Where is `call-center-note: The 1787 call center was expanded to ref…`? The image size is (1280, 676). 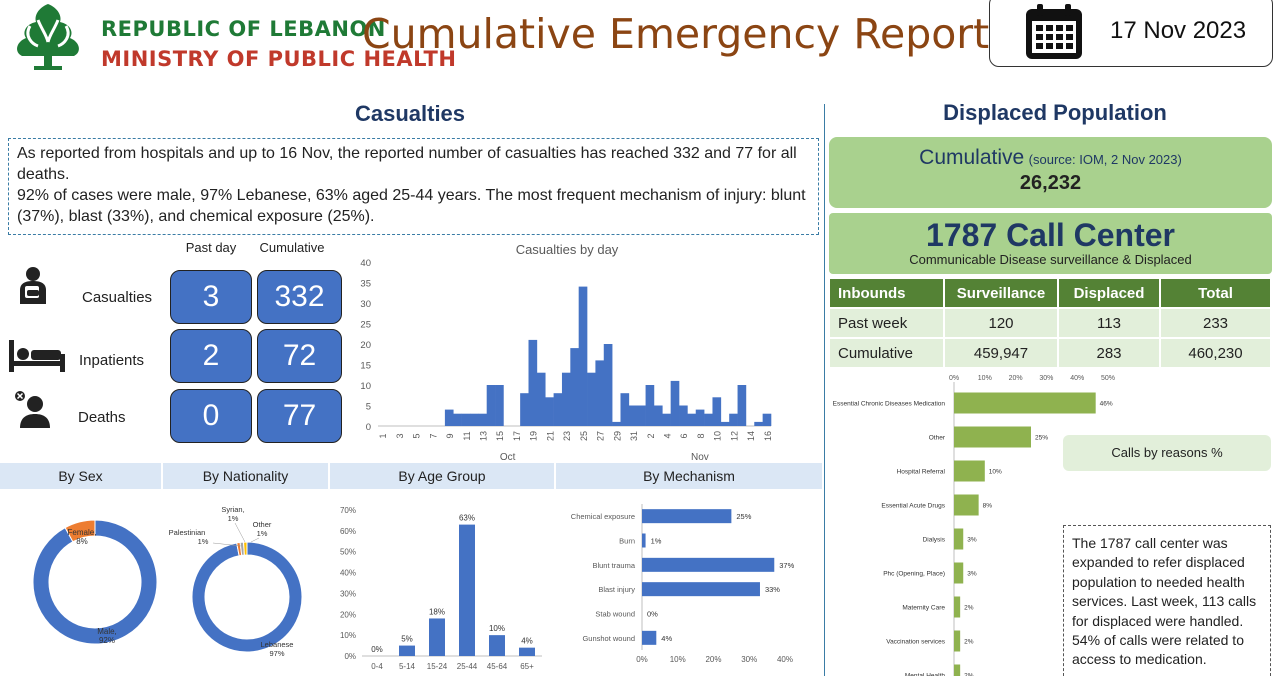
call-center-note: The 1787 call center was expanded to ref… is located at coordinates (1167, 600).